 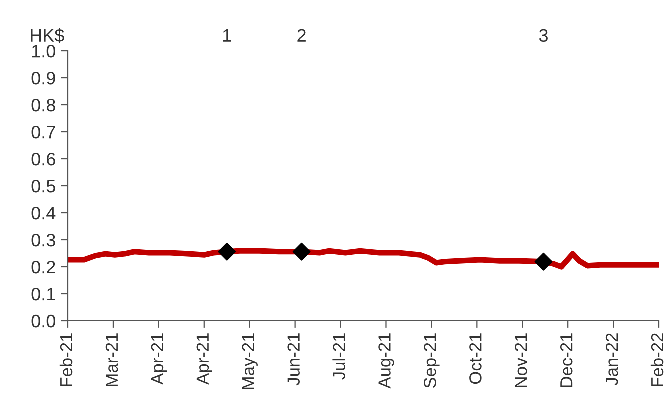 I want to click on text: 2, so click(x=302, y=35).